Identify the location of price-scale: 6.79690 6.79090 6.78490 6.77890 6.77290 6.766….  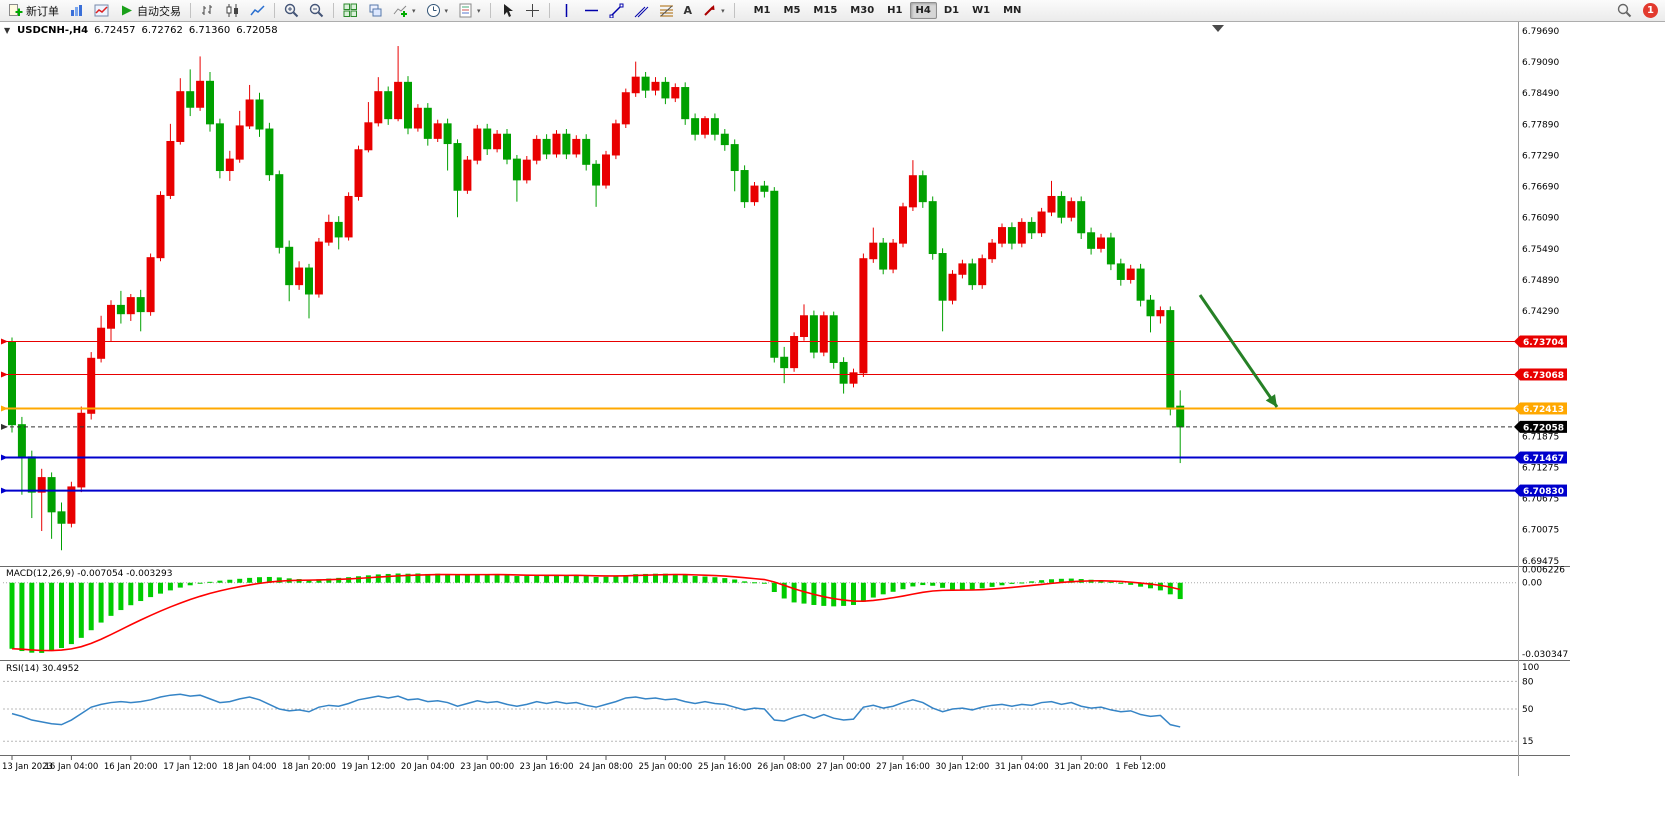
(1540, 297).